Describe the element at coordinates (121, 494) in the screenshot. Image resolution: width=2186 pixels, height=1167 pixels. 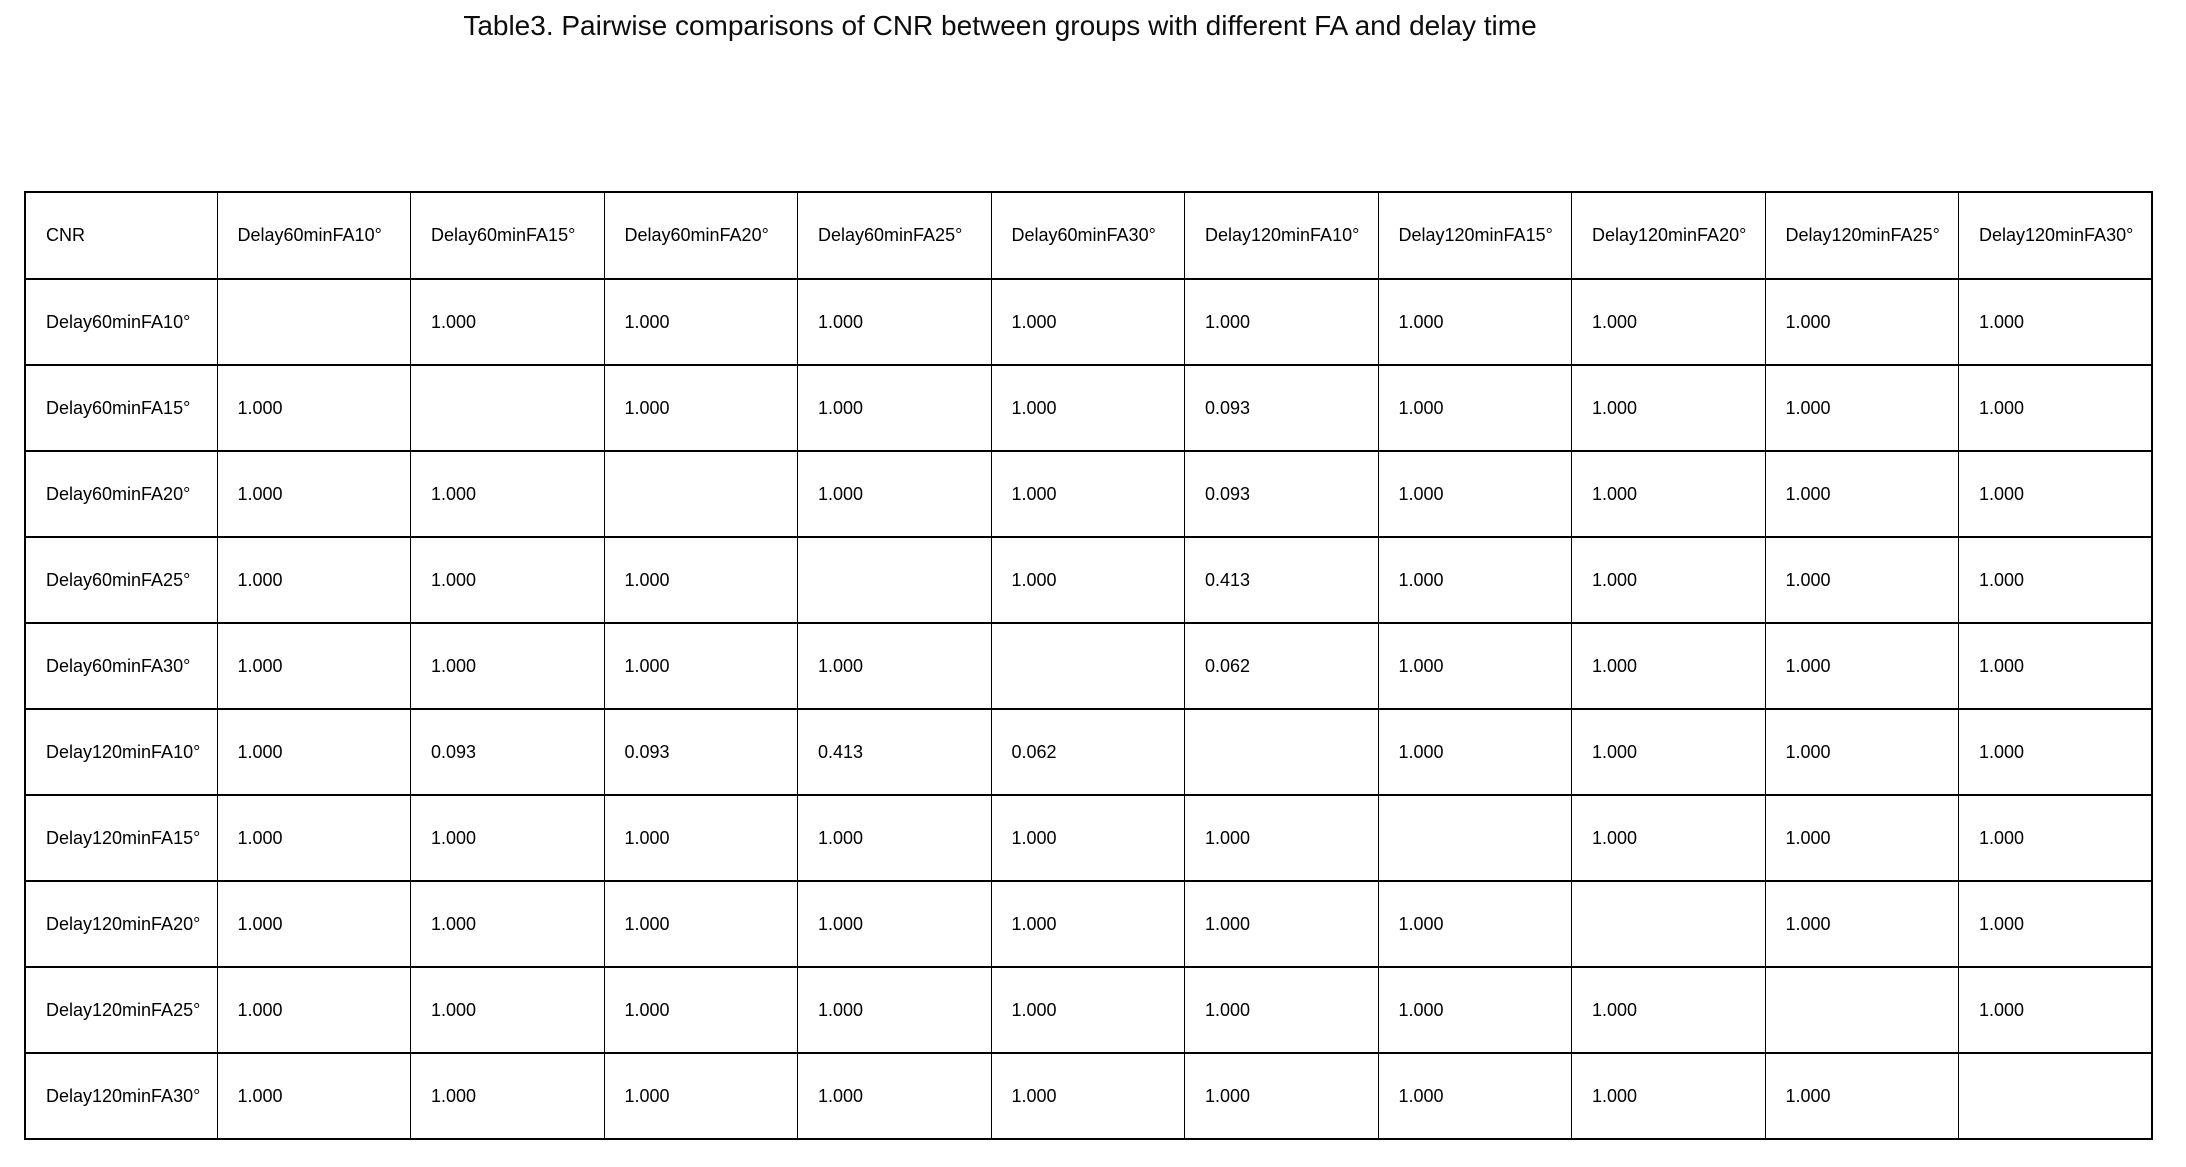
I see `row-header-cell: Delay60minFA20°` at that location.